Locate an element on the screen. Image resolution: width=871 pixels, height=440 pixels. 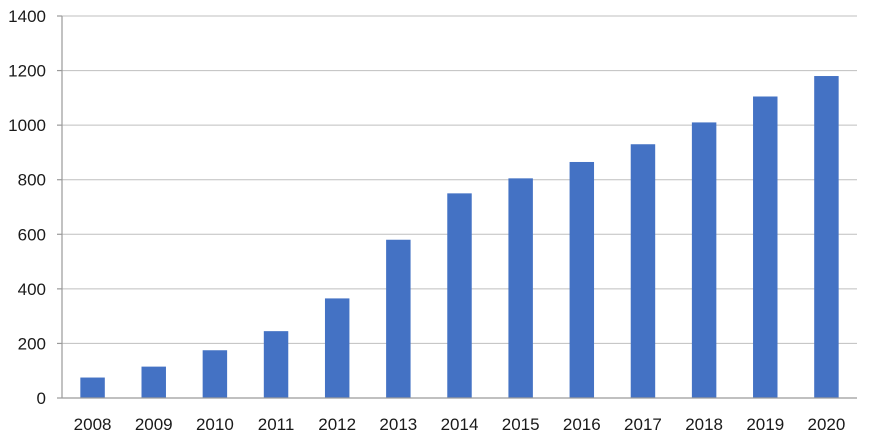
bar-2018 is located at coordinates (704, 260).